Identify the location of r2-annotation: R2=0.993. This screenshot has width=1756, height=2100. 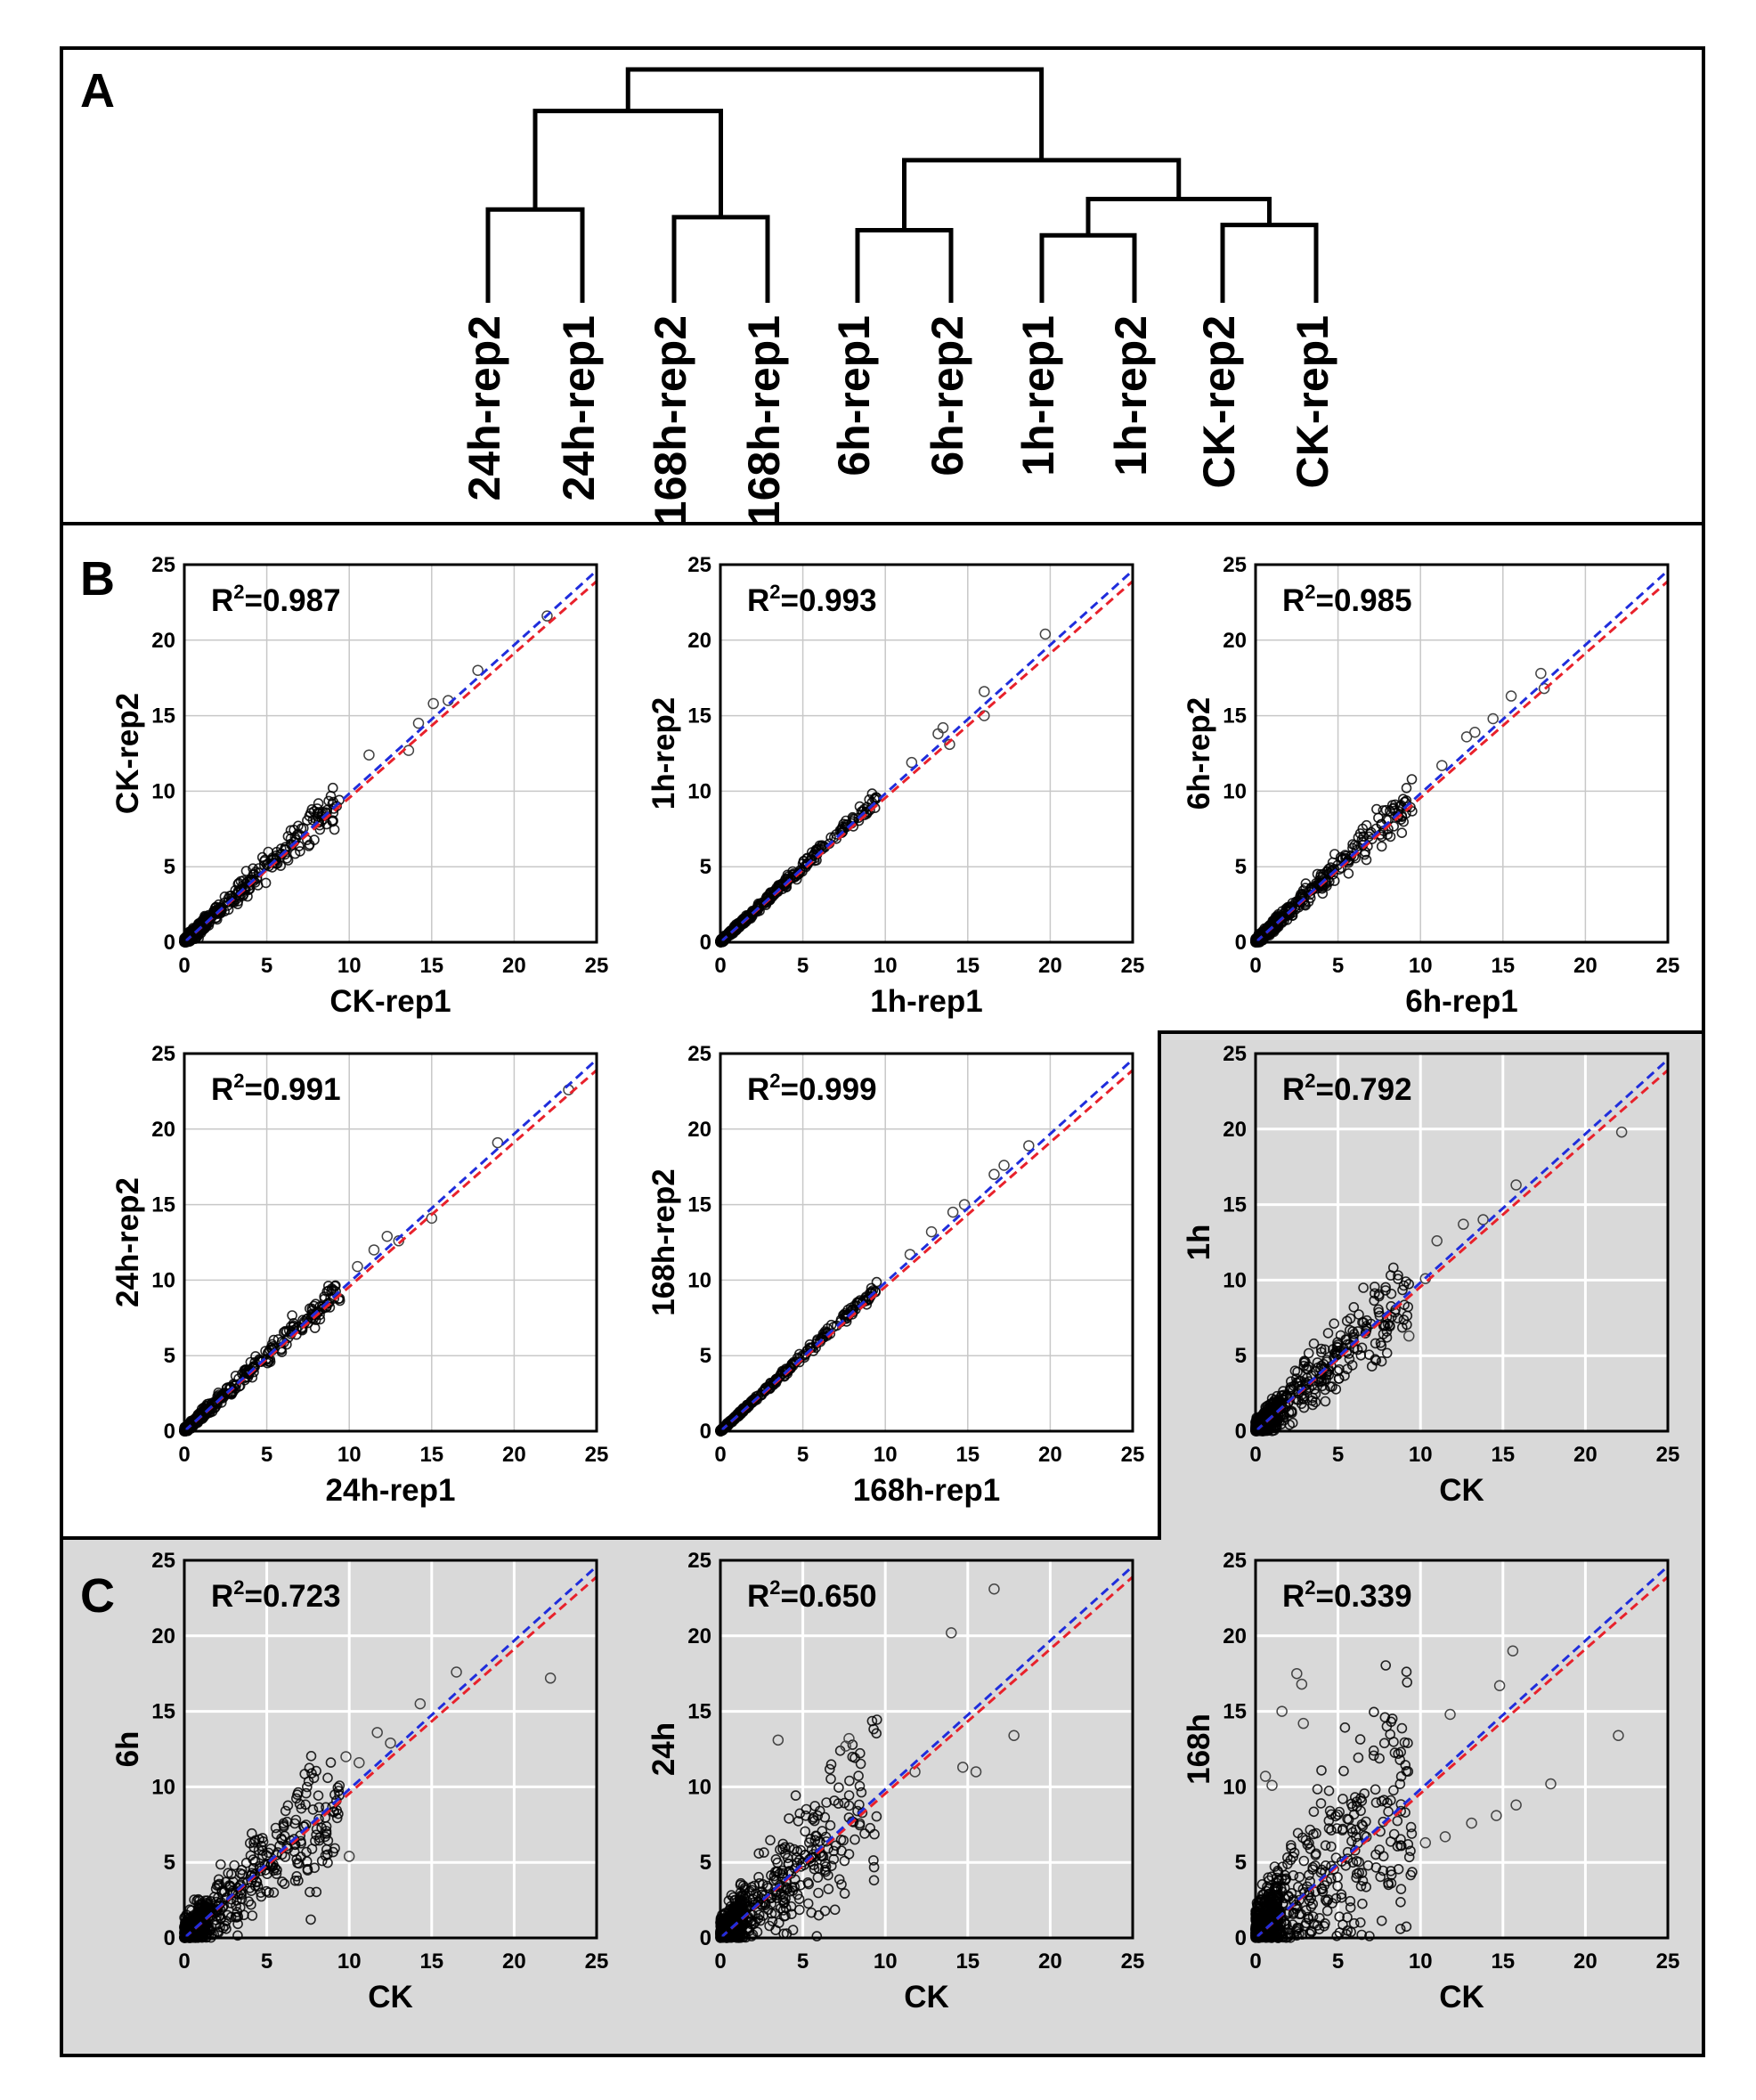
(812, 599).